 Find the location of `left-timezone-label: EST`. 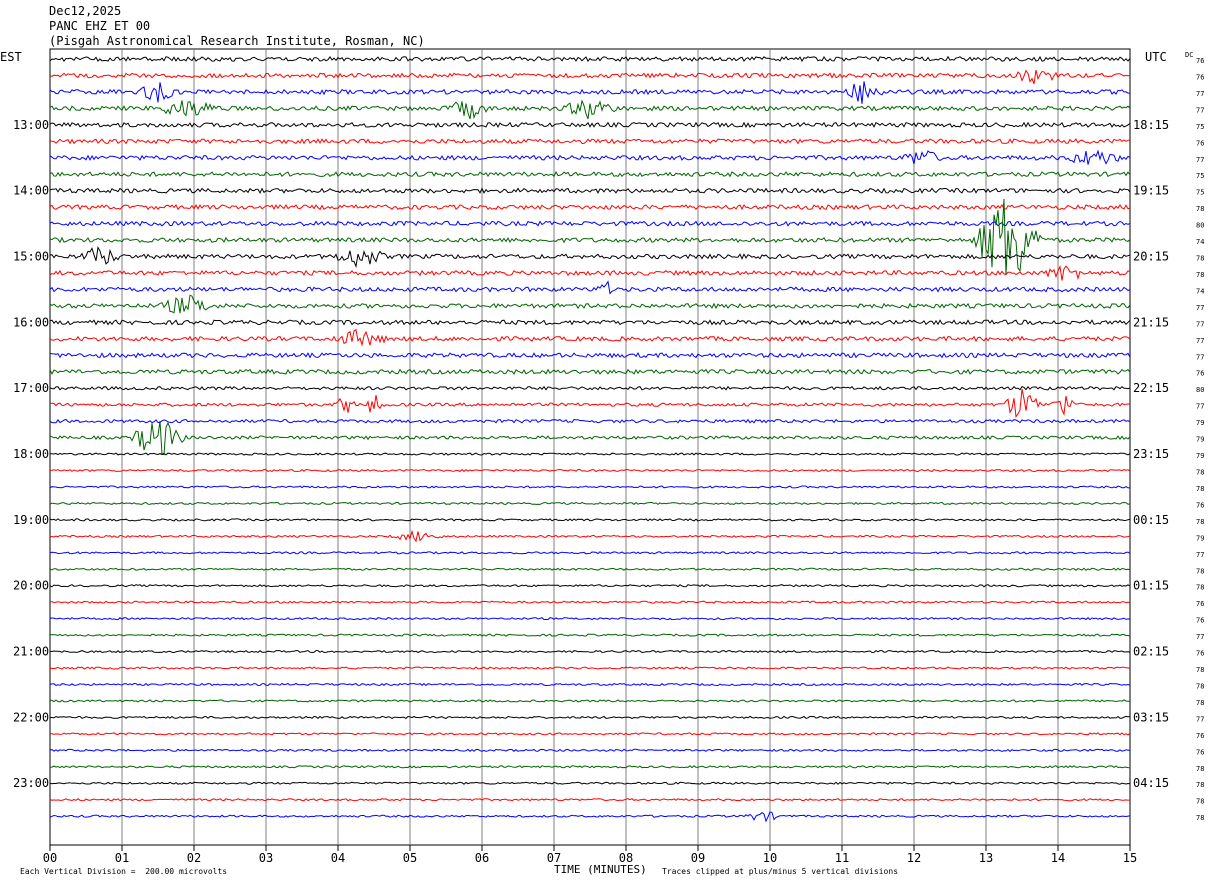

left-timezone-label: EST is located at coordinates (11, 57).